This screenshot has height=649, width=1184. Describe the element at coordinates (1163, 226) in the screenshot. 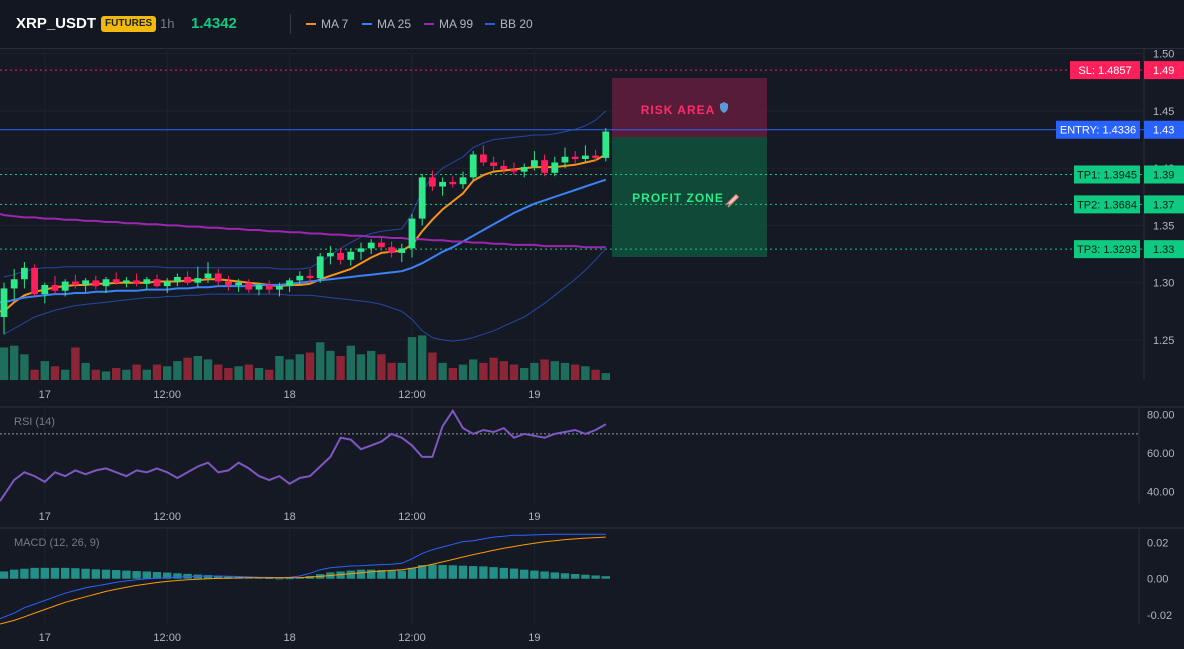

I see `price-tick-label: 1.35` at that location.